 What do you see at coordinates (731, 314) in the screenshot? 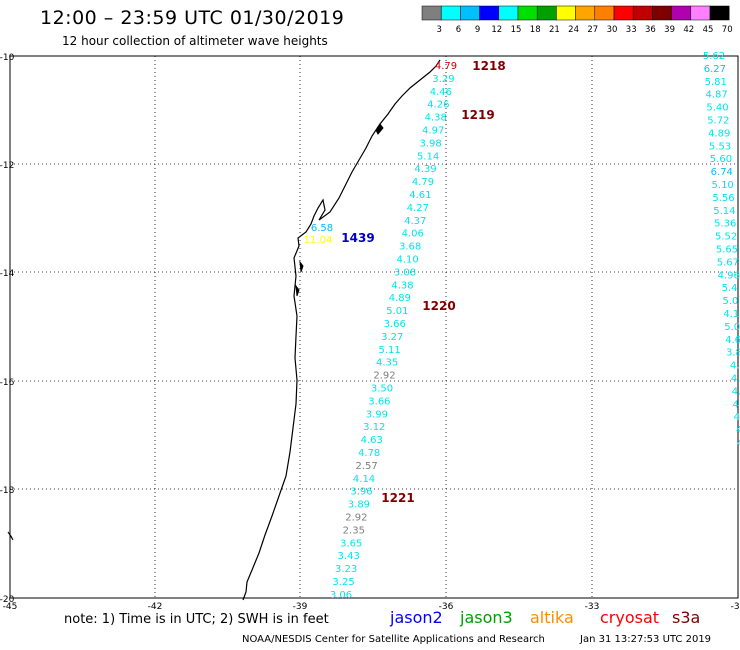
I see `swh-value: 4.1` at bounding box center [731, 314].